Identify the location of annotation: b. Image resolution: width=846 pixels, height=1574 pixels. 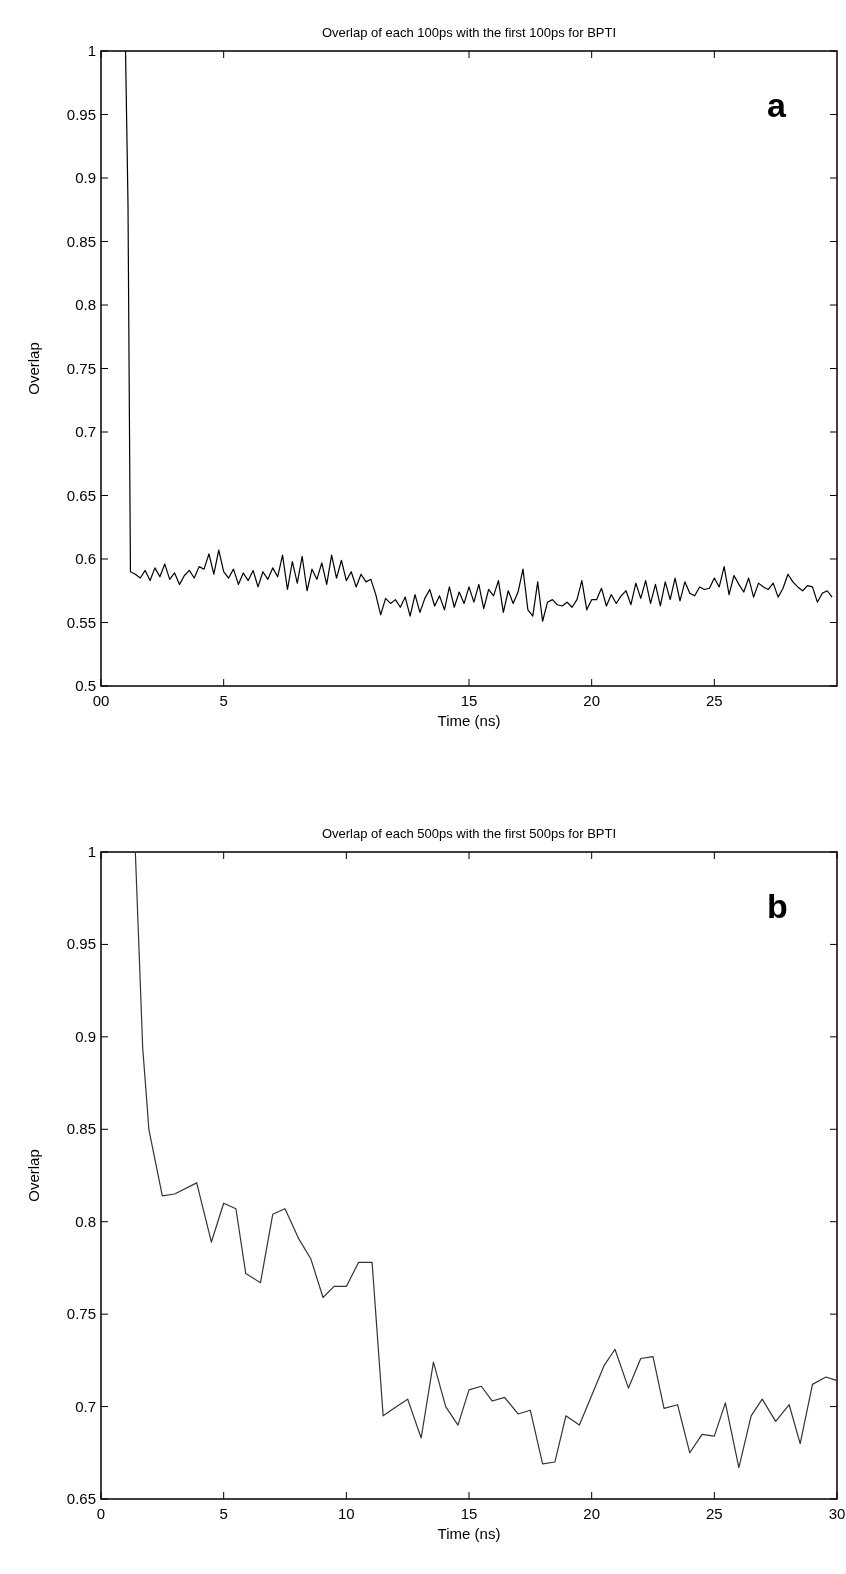
(777, 906).